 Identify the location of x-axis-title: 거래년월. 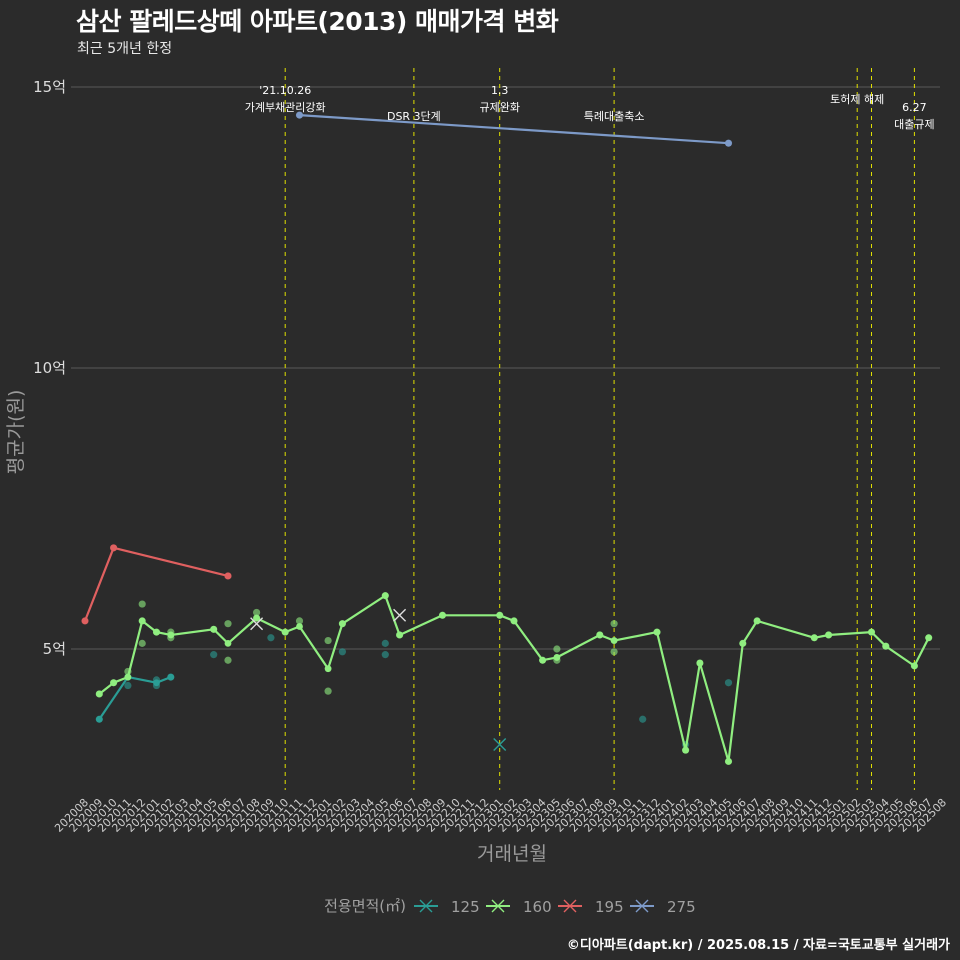
(512, 854).